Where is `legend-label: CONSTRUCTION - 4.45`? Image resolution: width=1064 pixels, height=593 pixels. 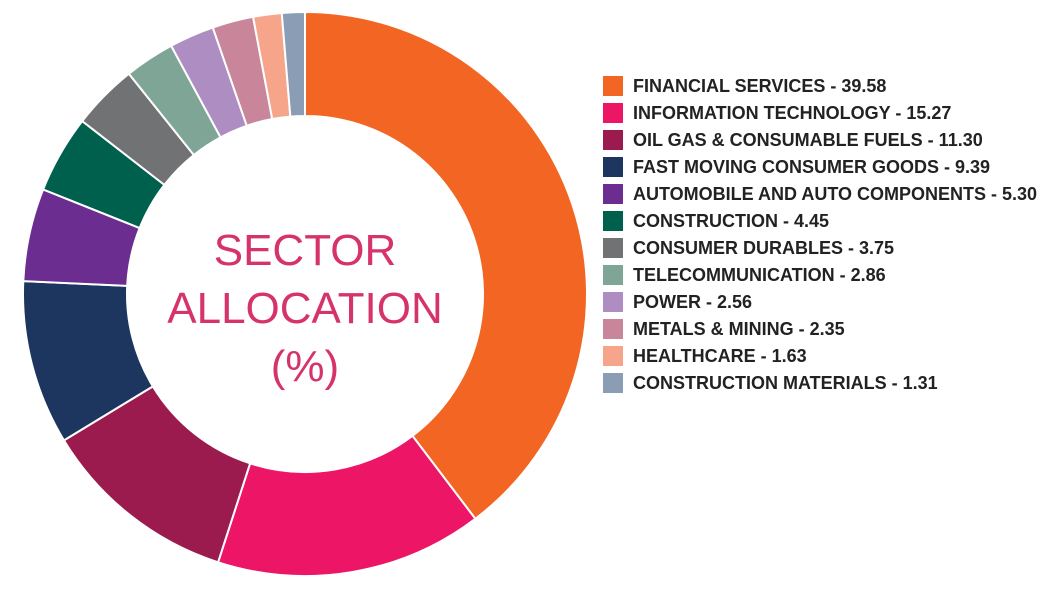
legend-label: CONSTRUCTION - 4.45 is located at coordinates (731, 221).